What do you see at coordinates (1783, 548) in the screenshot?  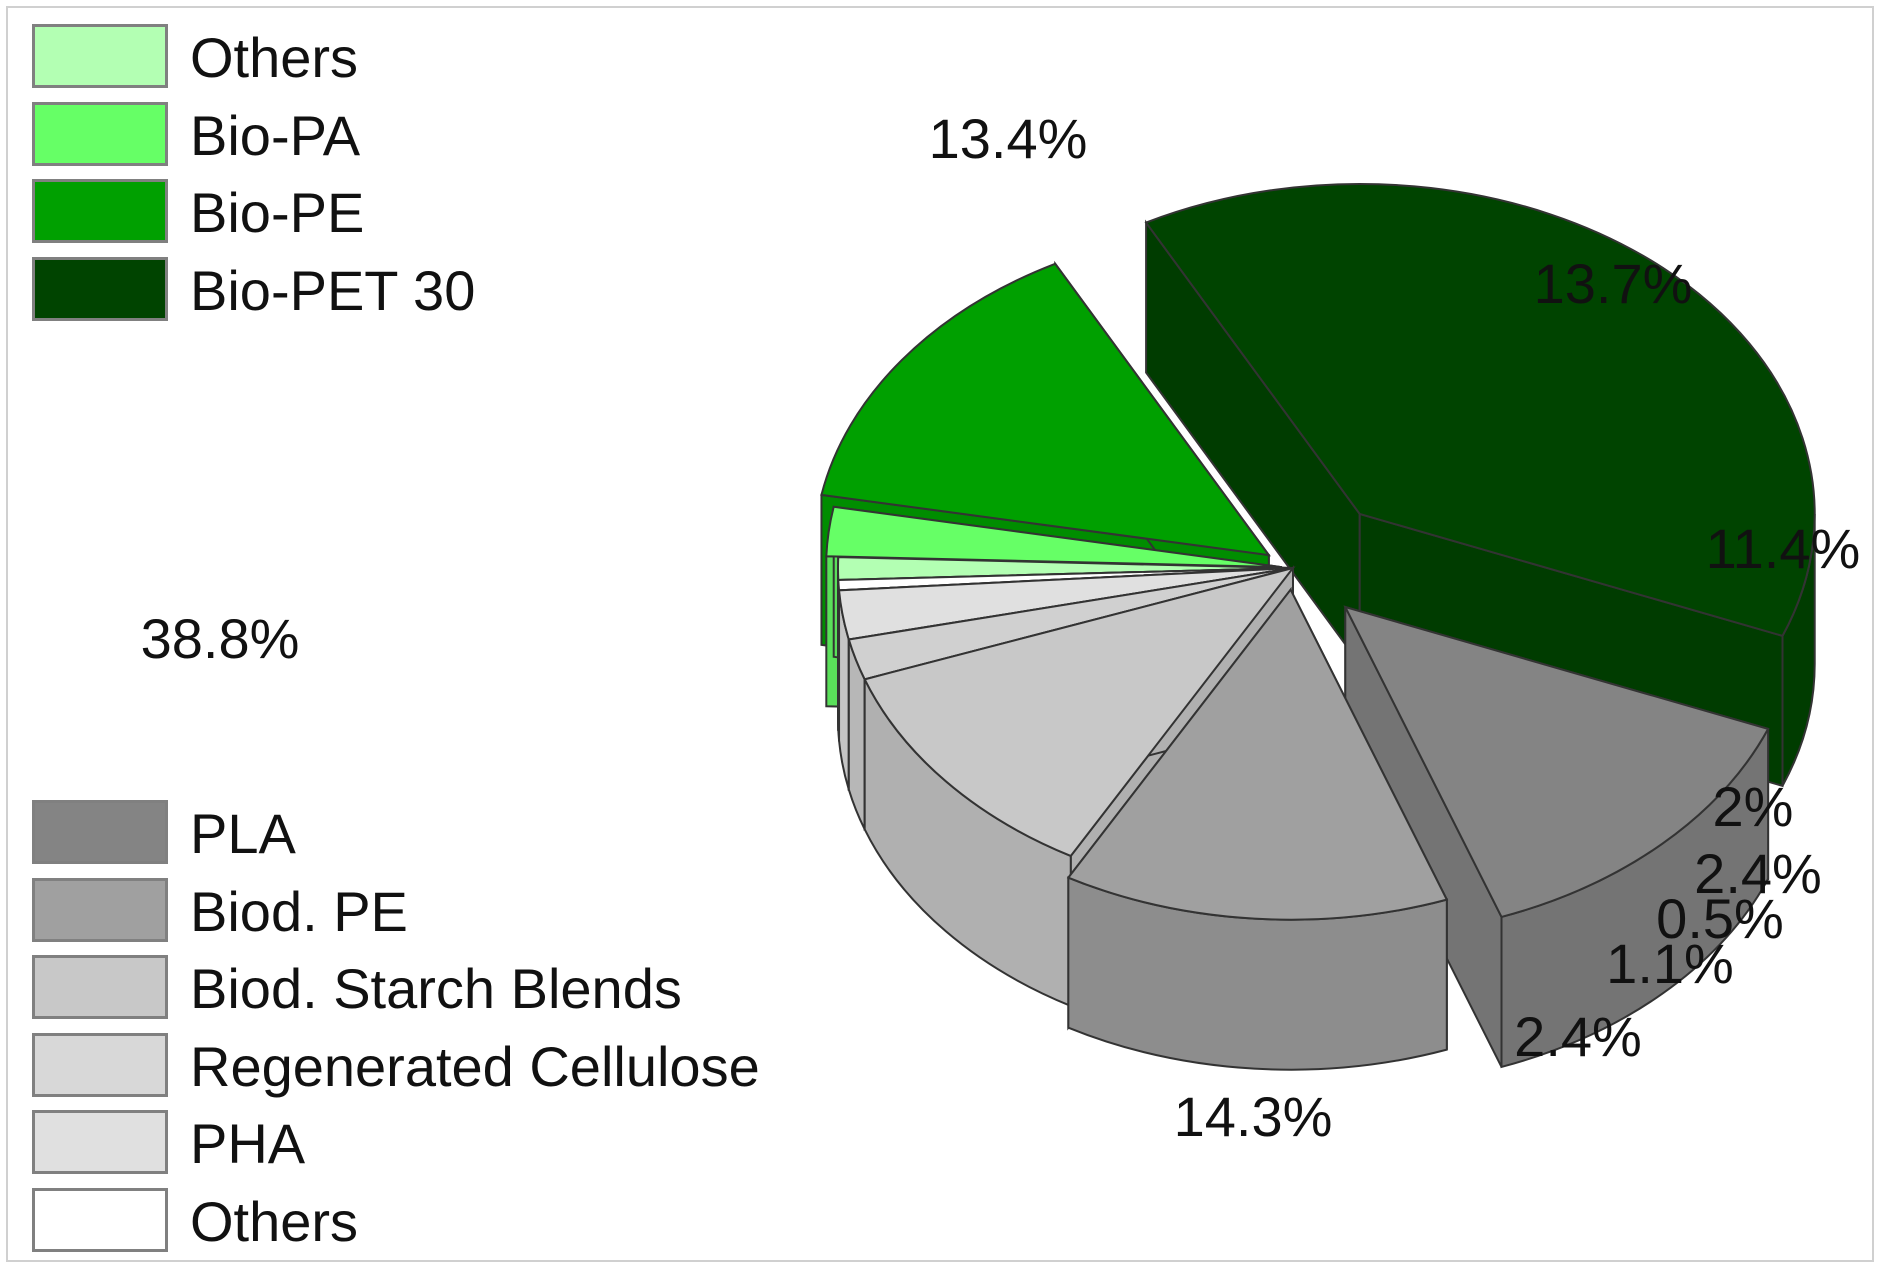 I see `pie-value-label: 11.4%` at bounding box center [1783, 548].